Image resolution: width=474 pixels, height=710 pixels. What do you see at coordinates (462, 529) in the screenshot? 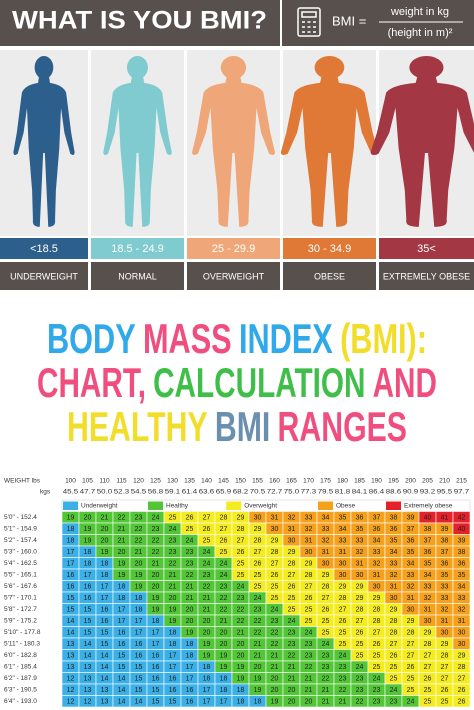
I see `bmi-value: 40` at bounding box center [462, 529].